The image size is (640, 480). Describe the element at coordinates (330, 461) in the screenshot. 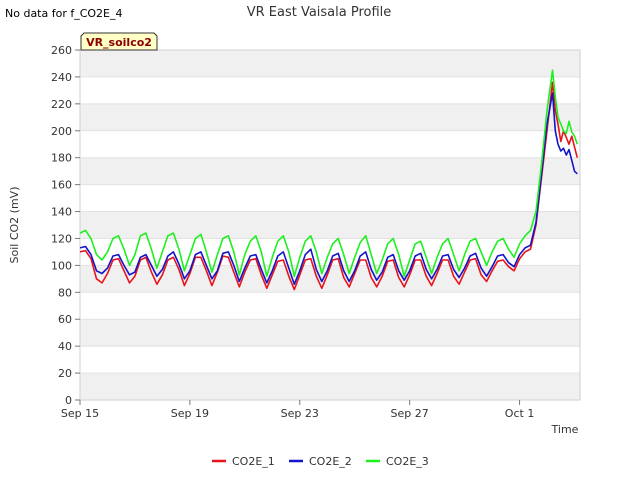

I see `legend-label: CO2E_2` at that location.